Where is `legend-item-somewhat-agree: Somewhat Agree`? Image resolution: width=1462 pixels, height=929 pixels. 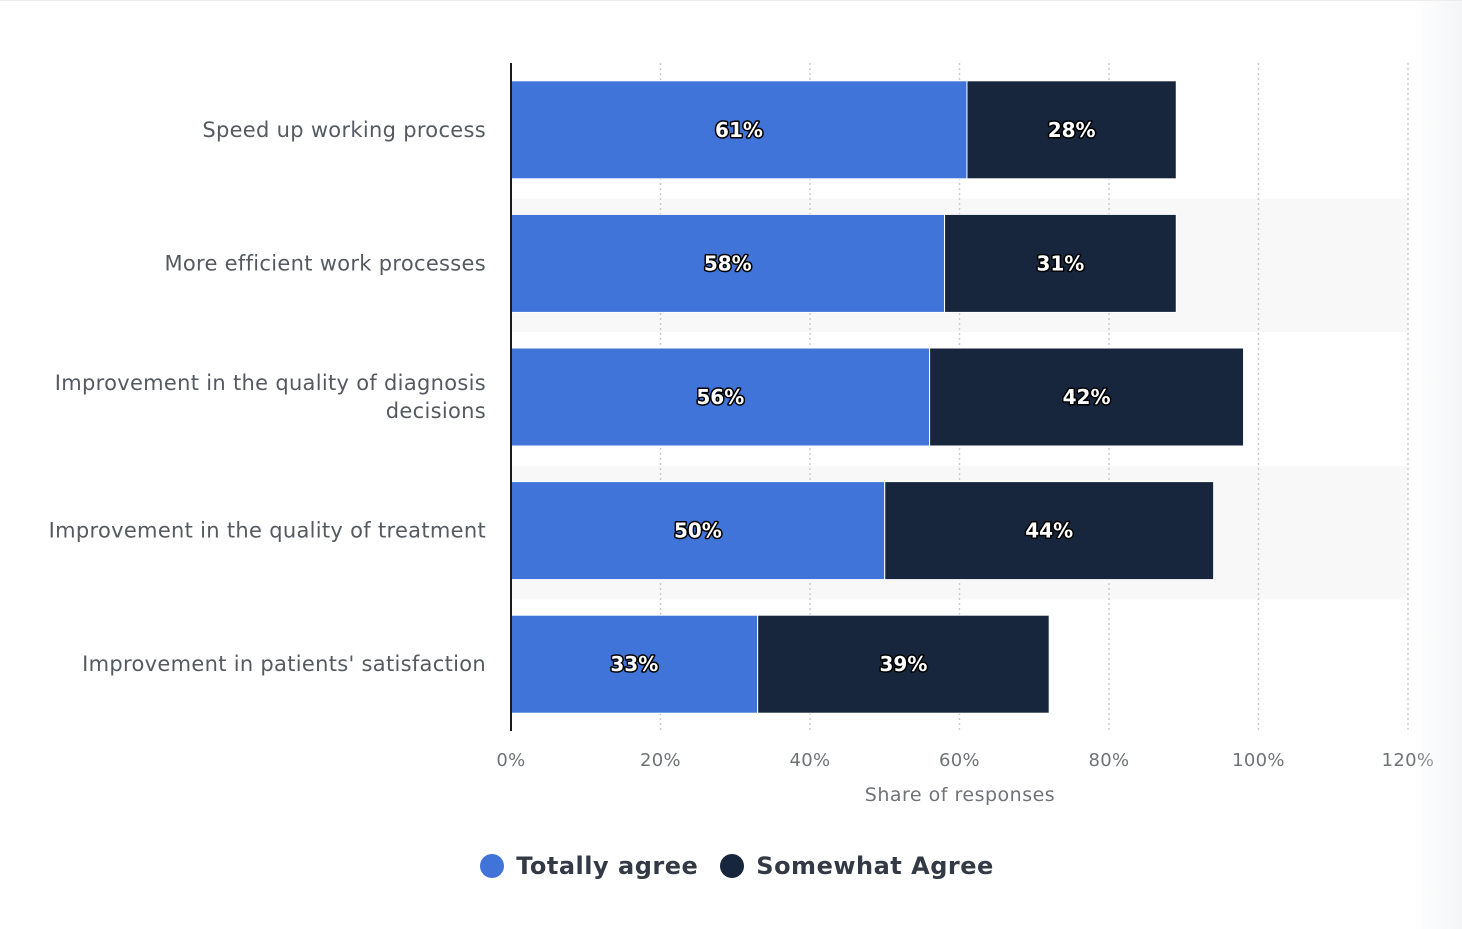 legend-item-somewhat-agree: Somewhat Agree is located at coordinates (856, 866).